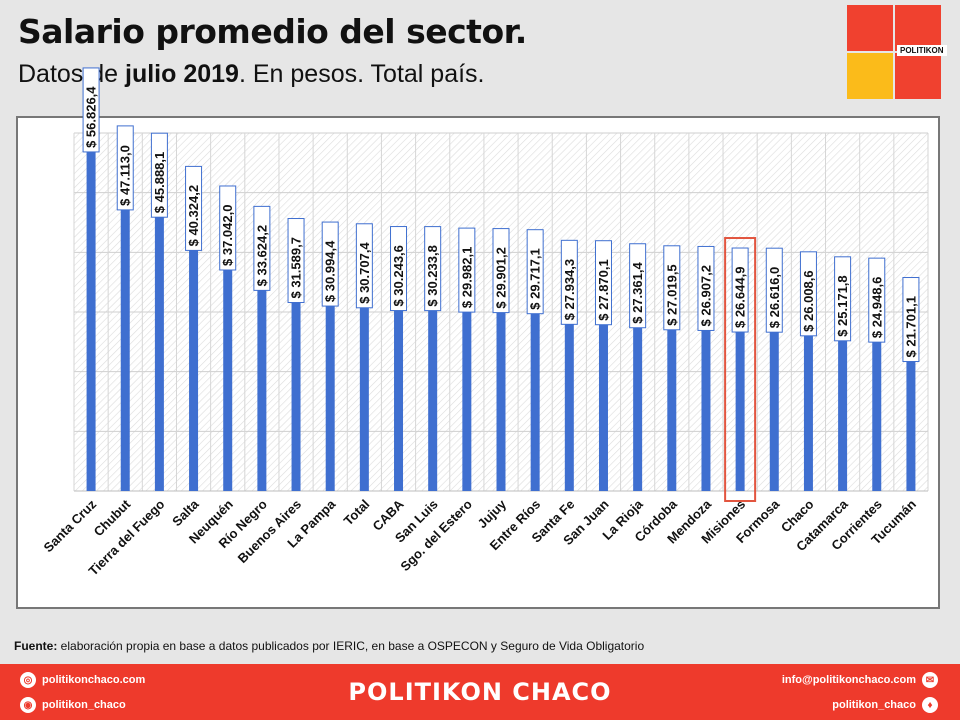  I want to click on data-label-10: $ 30.233,8, so click(433, 269).